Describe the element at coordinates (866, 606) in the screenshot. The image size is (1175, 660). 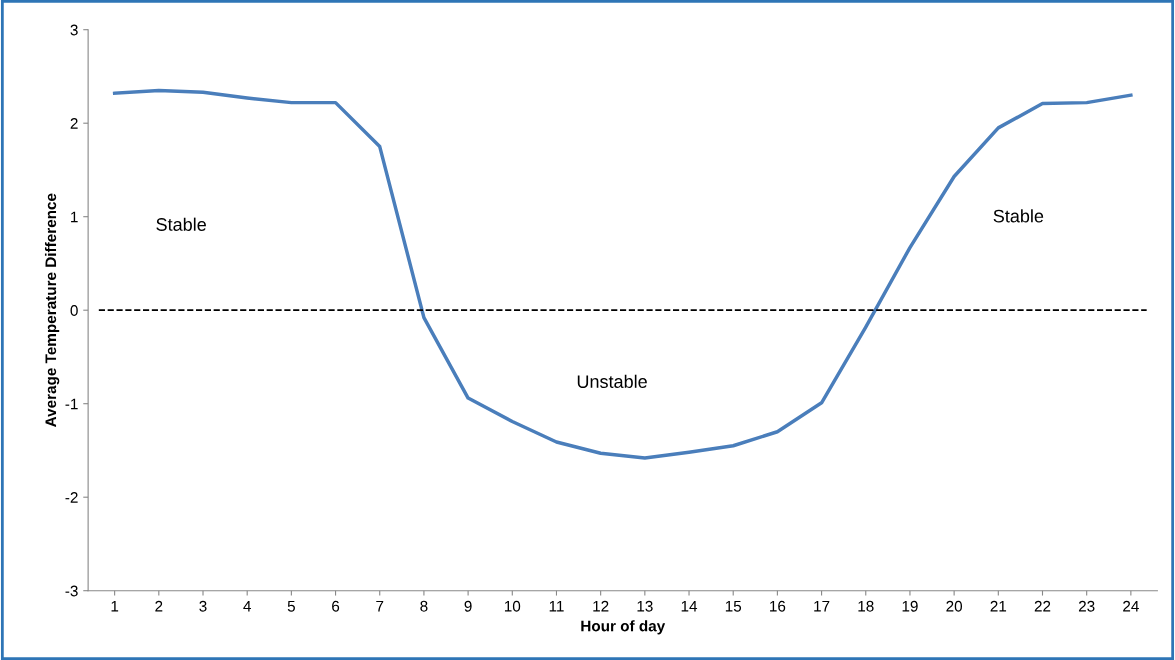
I see `x-tick-label: 18` at that location.